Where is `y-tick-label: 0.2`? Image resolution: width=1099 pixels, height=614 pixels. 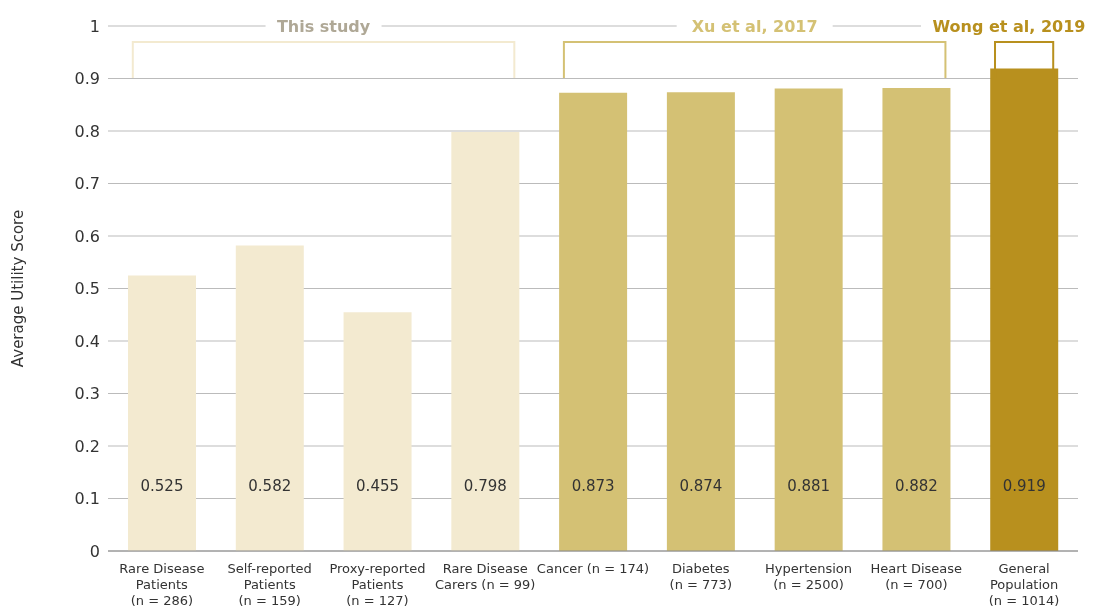 y-tick-label: 0.2 is located at coordinates (87, 446).